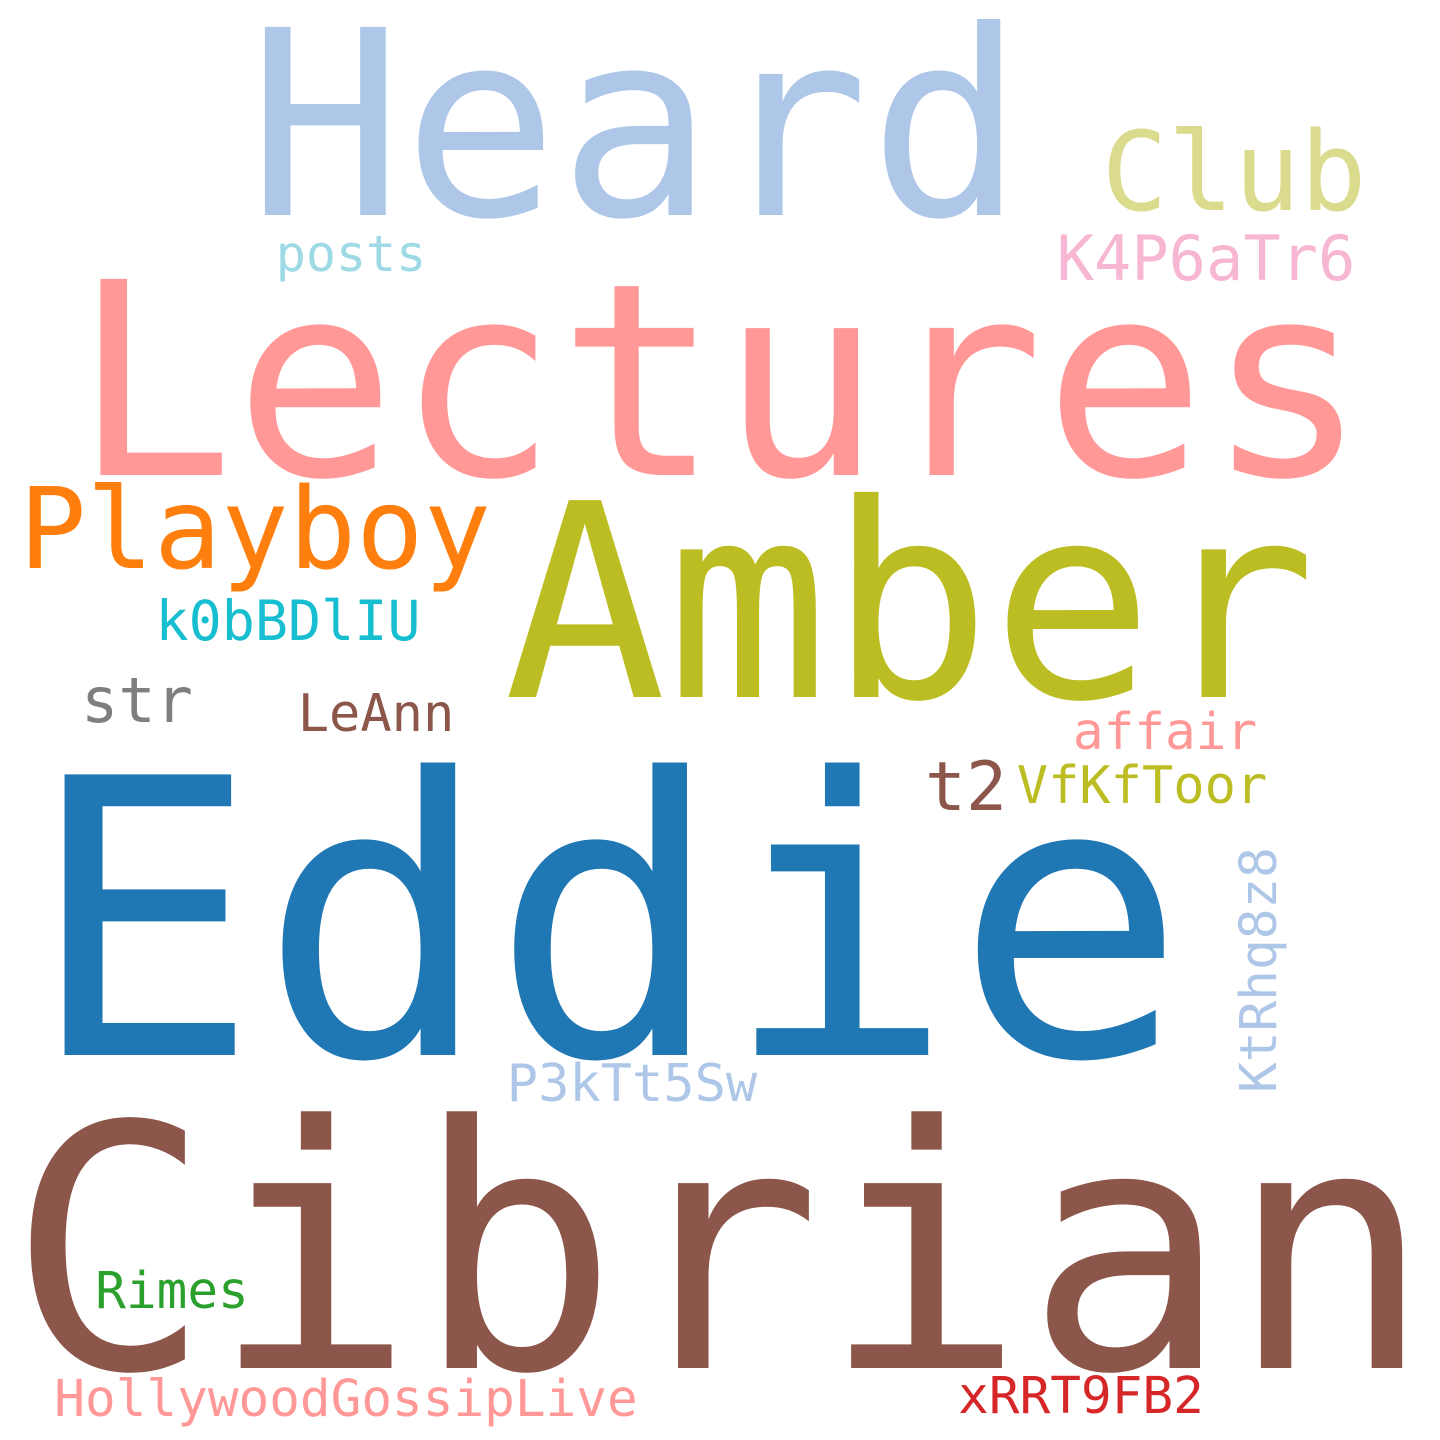 The image size is (1440, 1440). I want to click on word-ktrhq8z8: KtRhq8z8, so click(1259, 970).